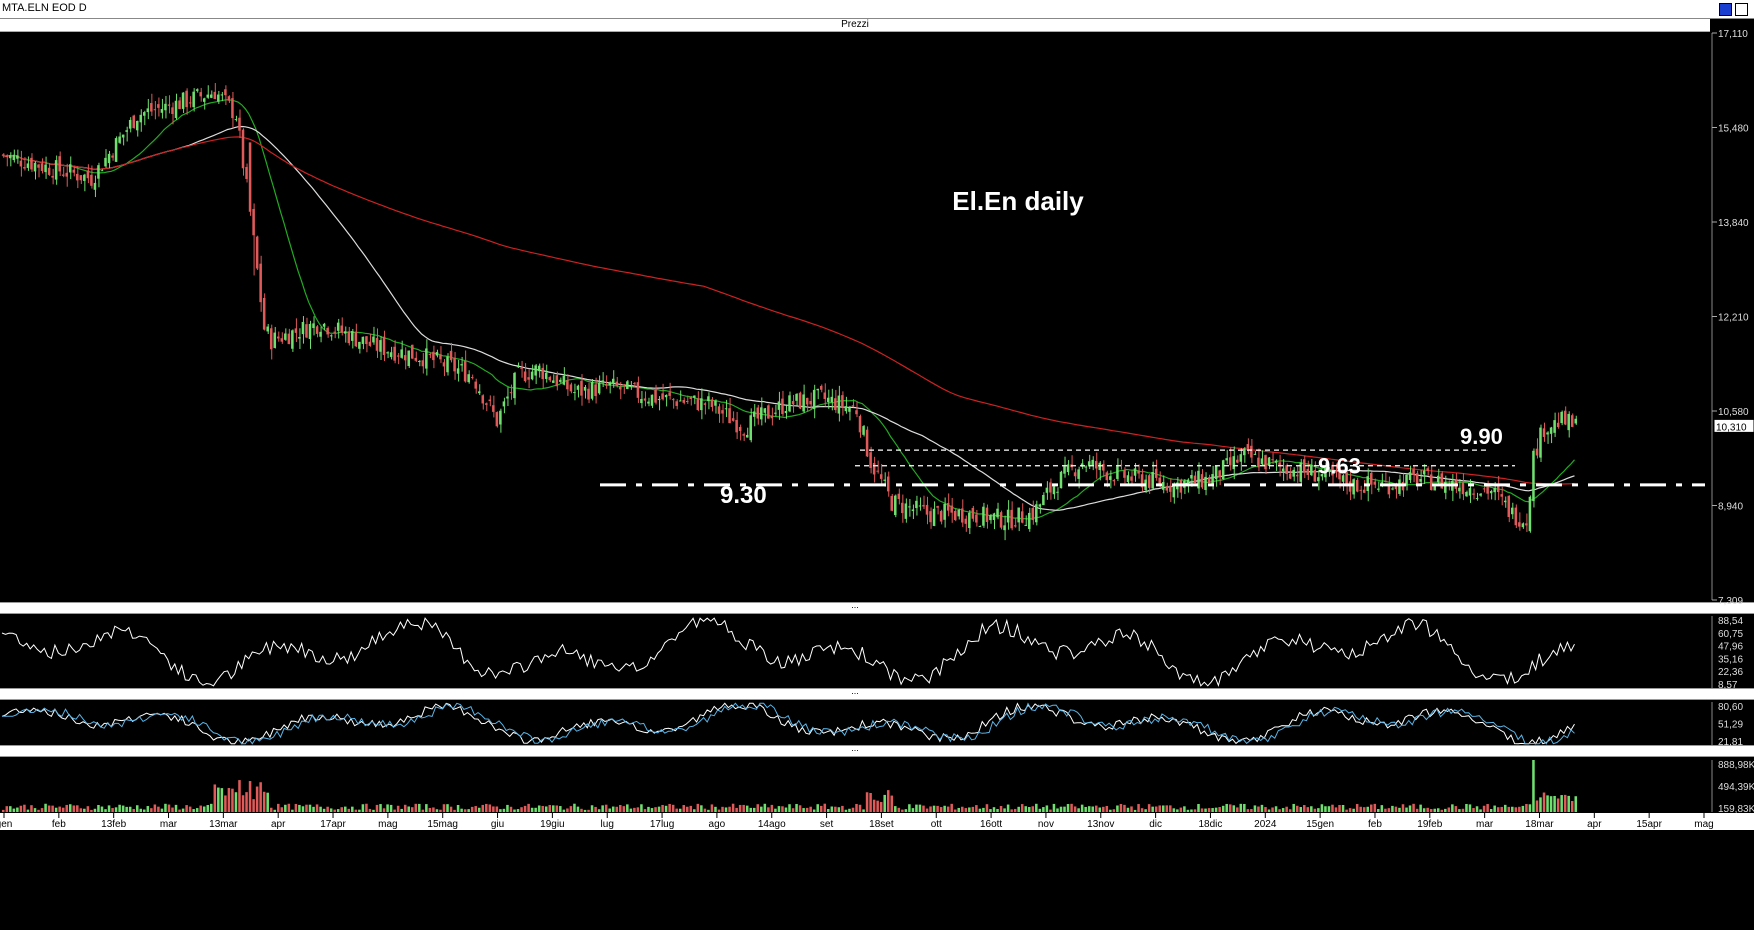 The width and height of the screenshot is (1754, 930). I want to click on x-tick-label: feb, so click(59, 824).